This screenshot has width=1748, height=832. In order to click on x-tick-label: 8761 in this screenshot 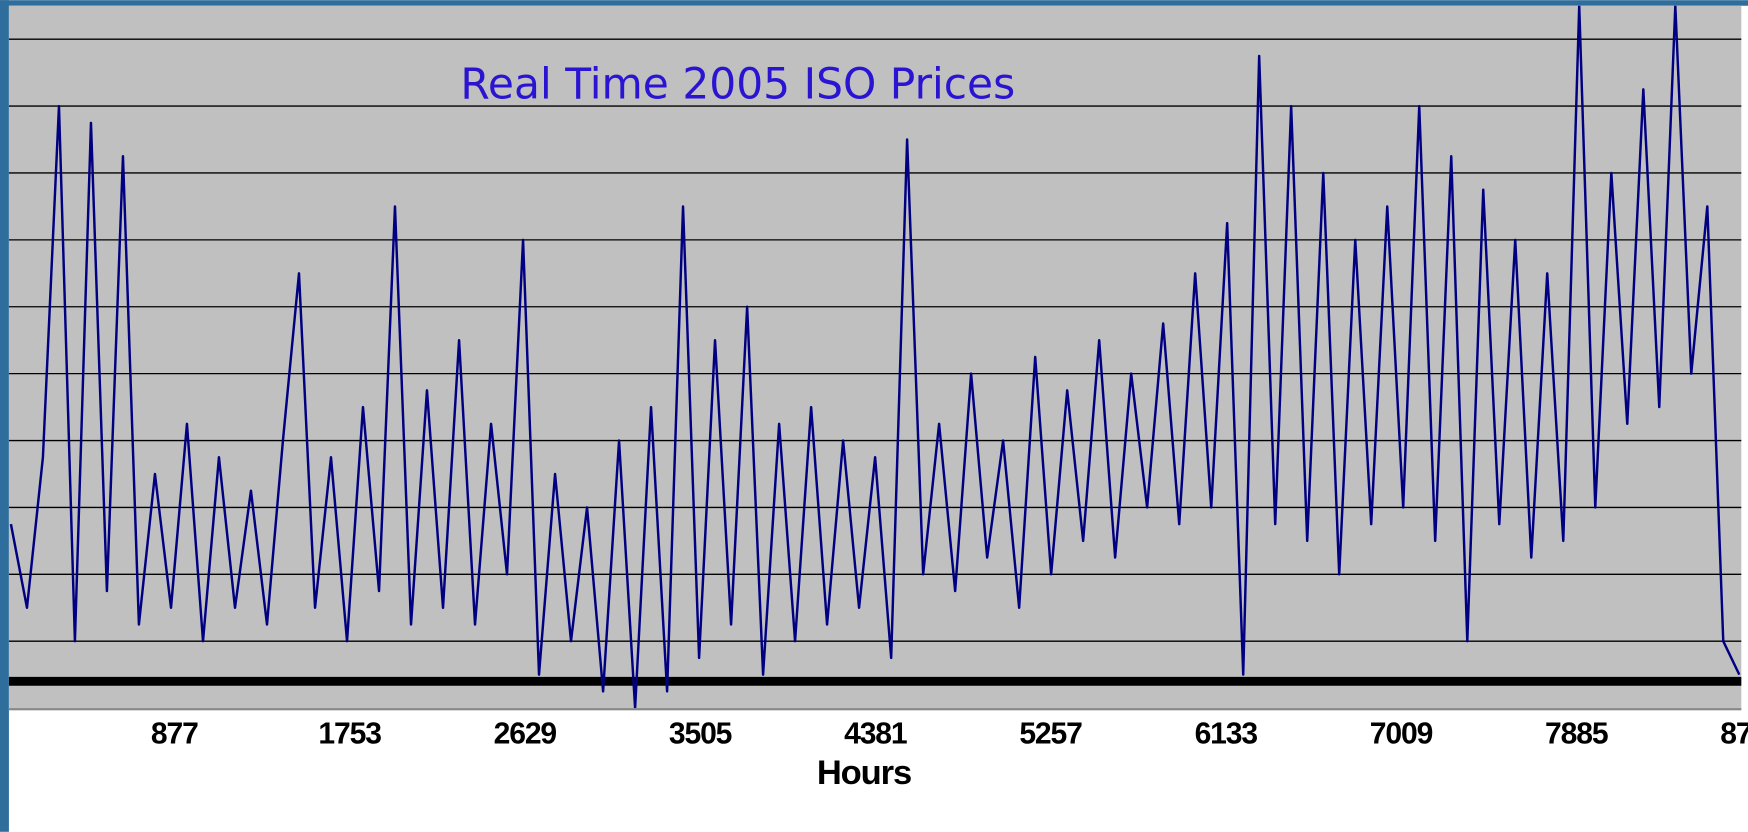, I will do `click(1734, 734)`.